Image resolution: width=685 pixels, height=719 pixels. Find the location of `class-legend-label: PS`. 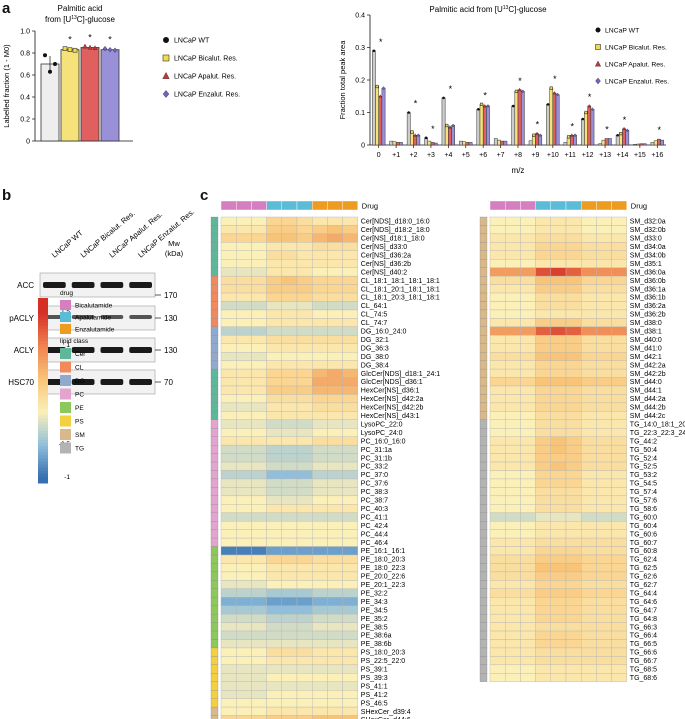

class-legend-label: PS is located at coordinates (79, 422).